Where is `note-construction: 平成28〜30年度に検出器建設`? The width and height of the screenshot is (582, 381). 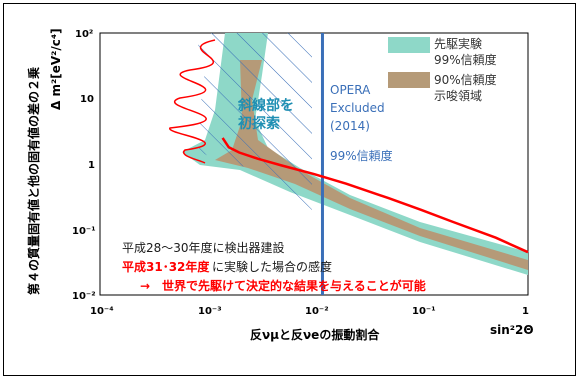
note-construction: 平成28〜30年度に検出器建設 is located at coordinates (203, 247).